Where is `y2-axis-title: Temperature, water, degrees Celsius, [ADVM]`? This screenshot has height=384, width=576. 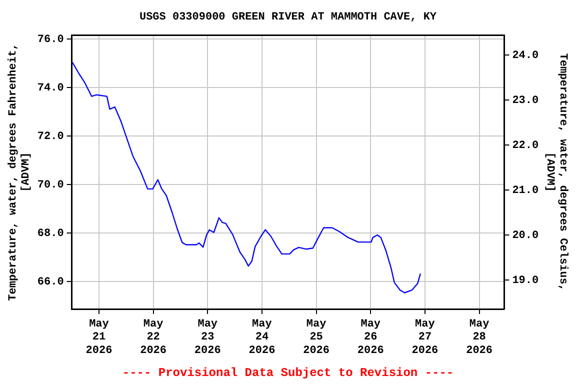
y2-axis-title: Temperature, water, degrees Celsius, [ADVM] is located at coordinates (556, 172).